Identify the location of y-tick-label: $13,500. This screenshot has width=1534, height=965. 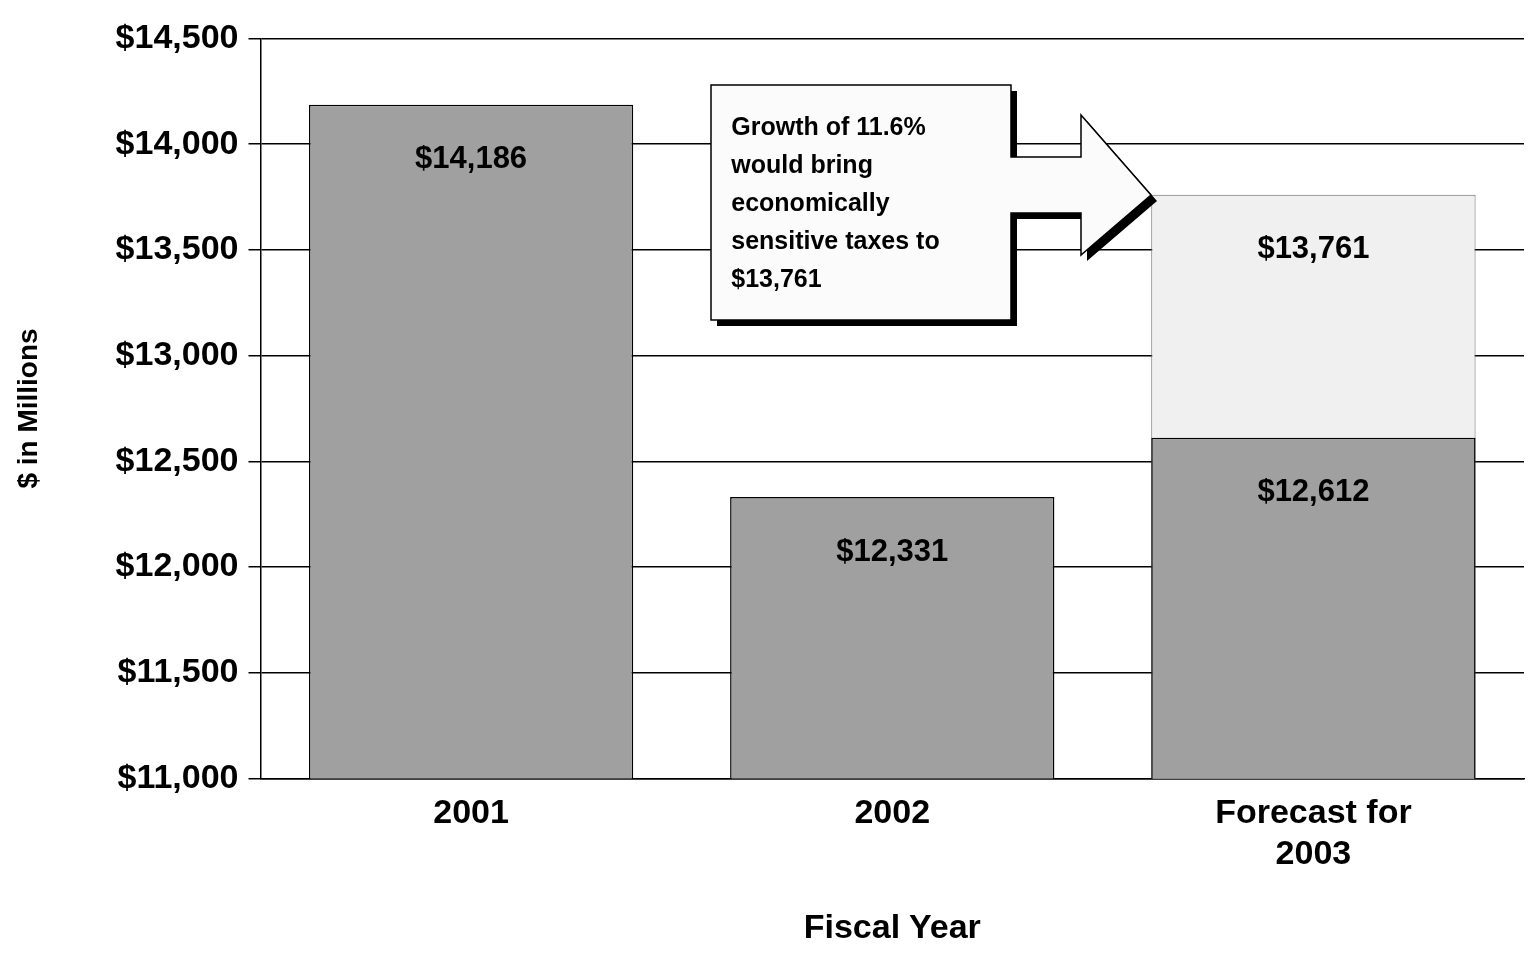
(177, 247).